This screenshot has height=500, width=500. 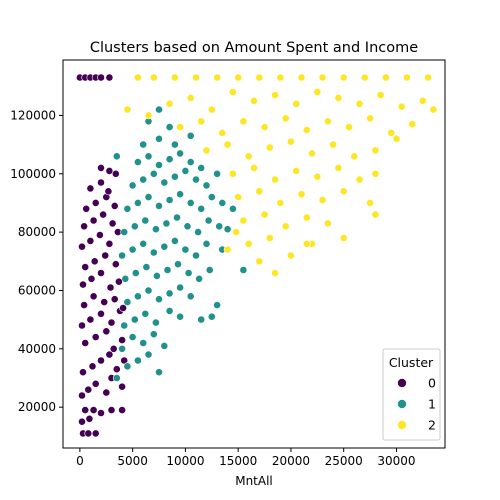 What do you see at coordinates (411, 362) in the screenshot?
I see `legend-title: Cluster` at bounding box center [411, 362].